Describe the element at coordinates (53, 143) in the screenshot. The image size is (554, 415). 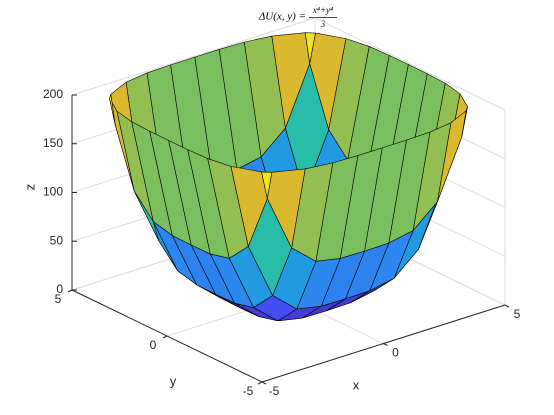
I see `z-tick-label: 150` at that location.